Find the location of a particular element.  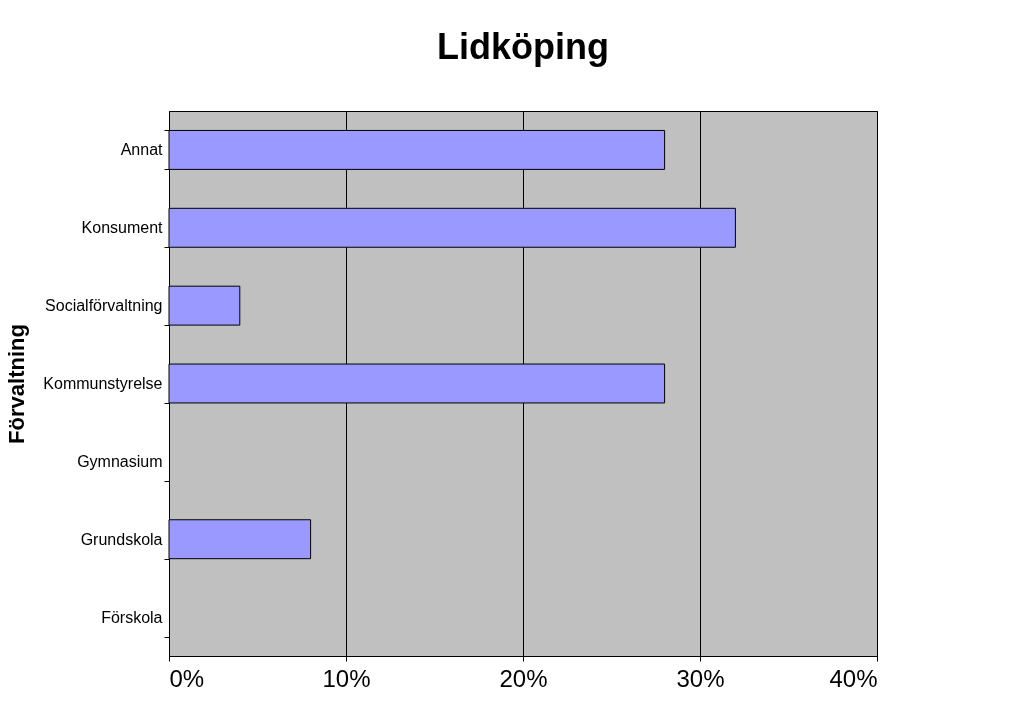

chart-title: Lidköping is located at coordinates (523, 46).